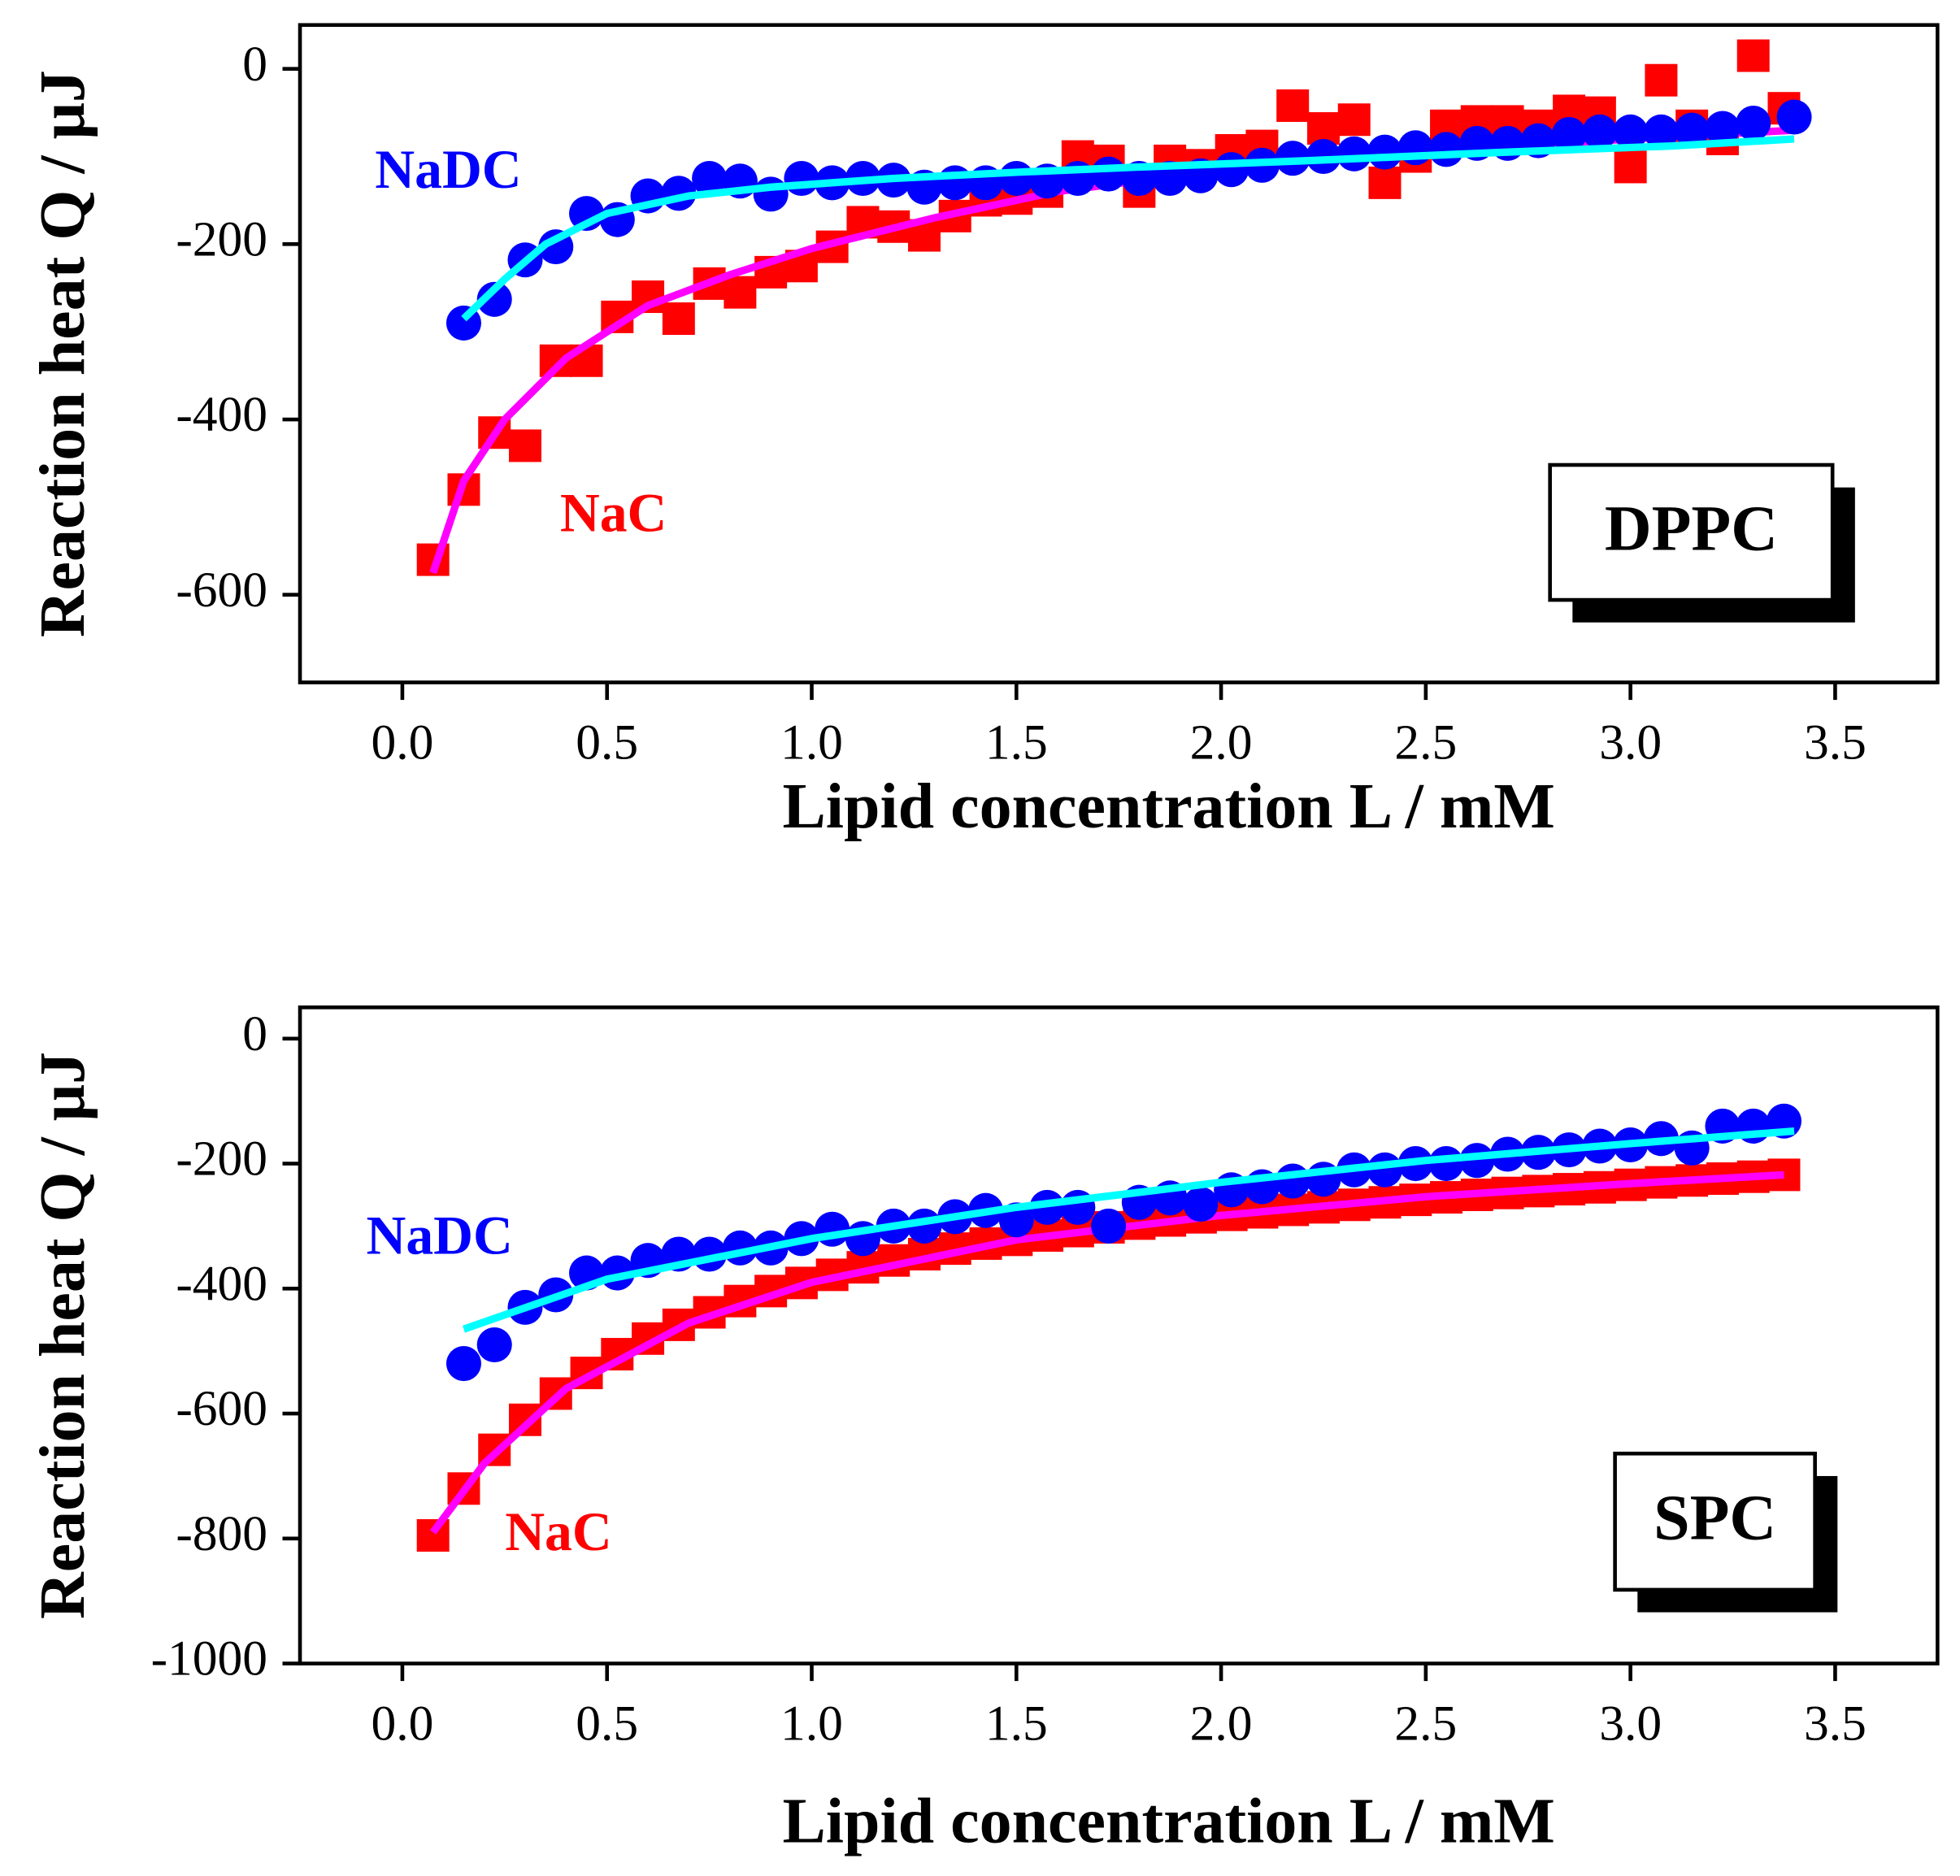  I want to click on panel-label: DPPC, so click(1692, 528).